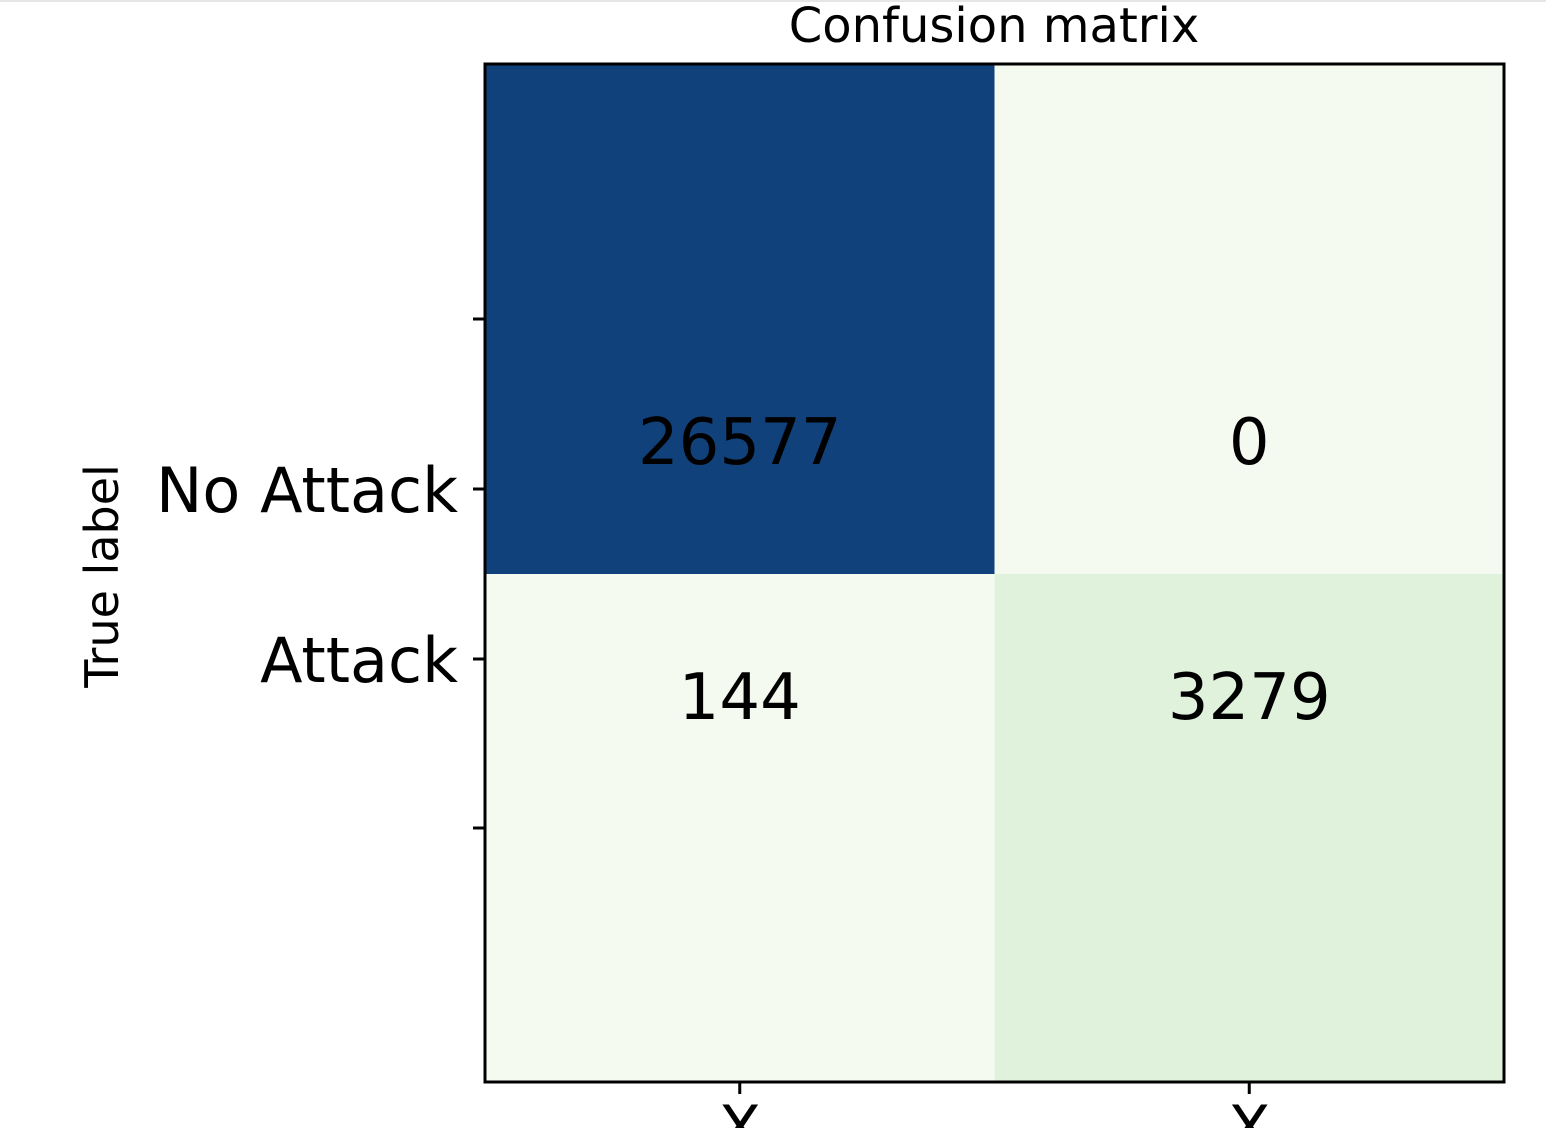  What do you see at coordinates (1249, 443) in the screenshot?
I see `cell-value-label-r0-c1: 0` at bounding box center [1249, 443].